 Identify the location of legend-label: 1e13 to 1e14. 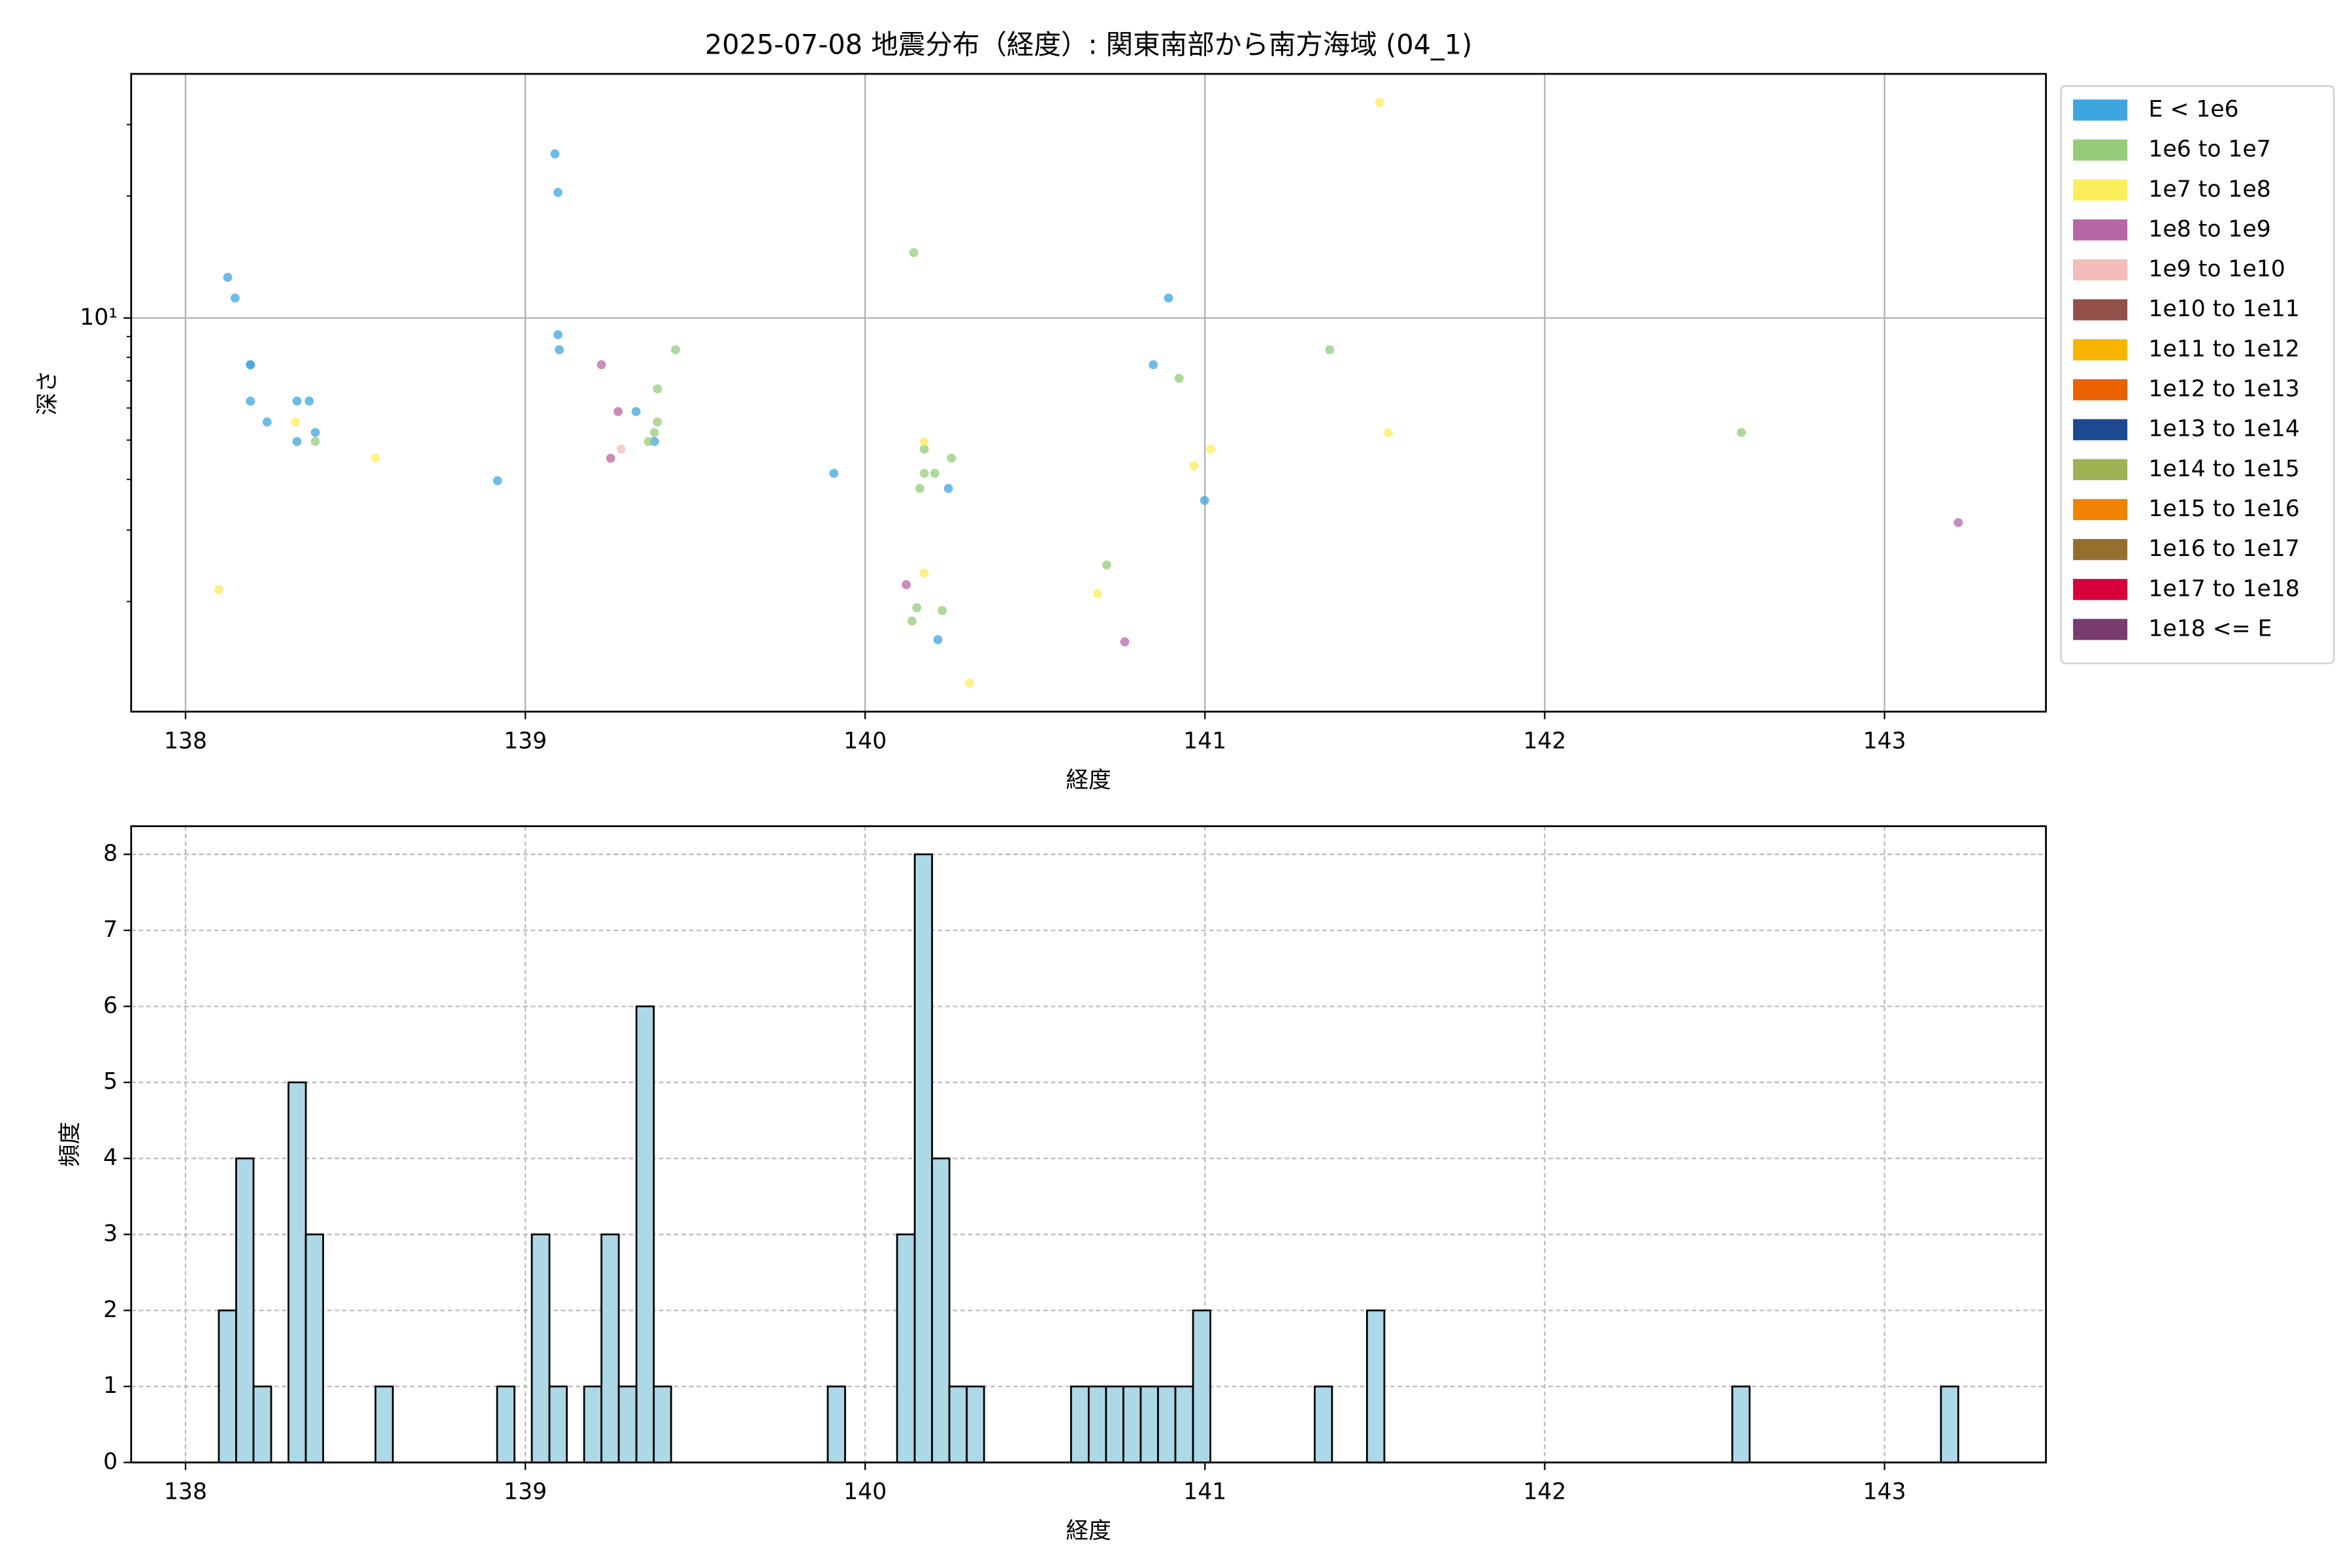
(2223, 429).